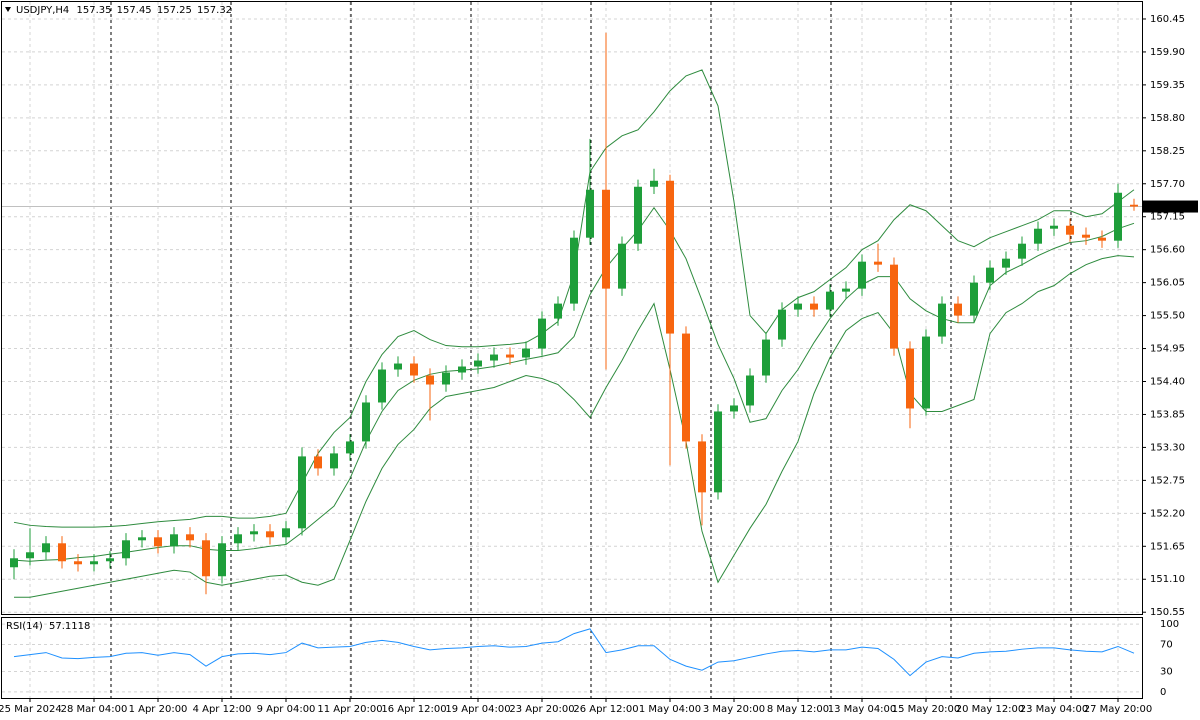 This screenshot has width=1200, height=720. I want to click on x-tick-label: 1 May 04:00, so click(670, 709).